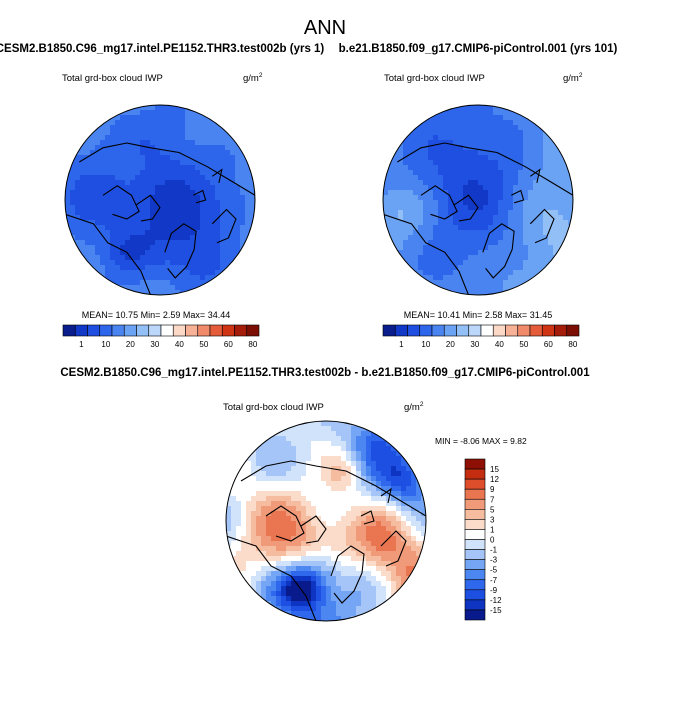 This screenshot has height=707, width=673. What do you see at coordinates (273, 407) in the screenshot?
I see `panel-3-variable: Total grd-box cloud IWP` at bounding box center [273, 407].